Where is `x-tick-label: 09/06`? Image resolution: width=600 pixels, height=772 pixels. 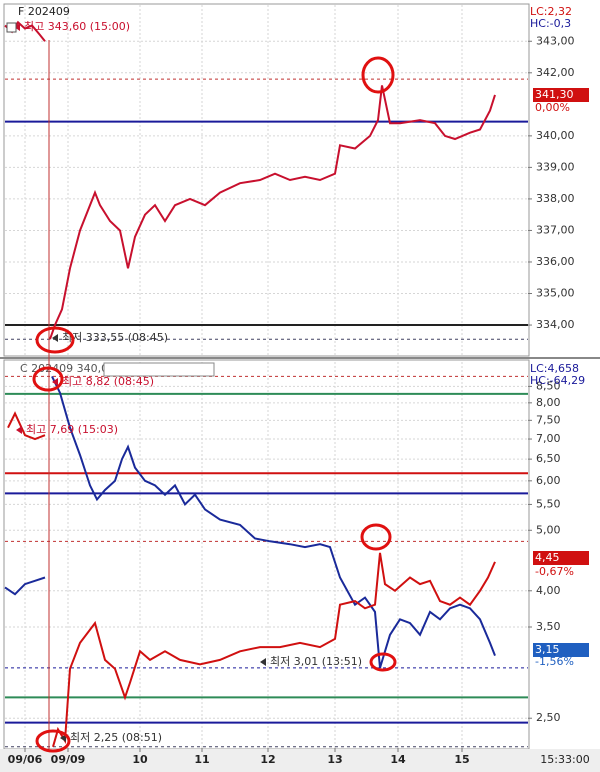 x-tick-label: 09/06 is located at coordinates (25, 759).